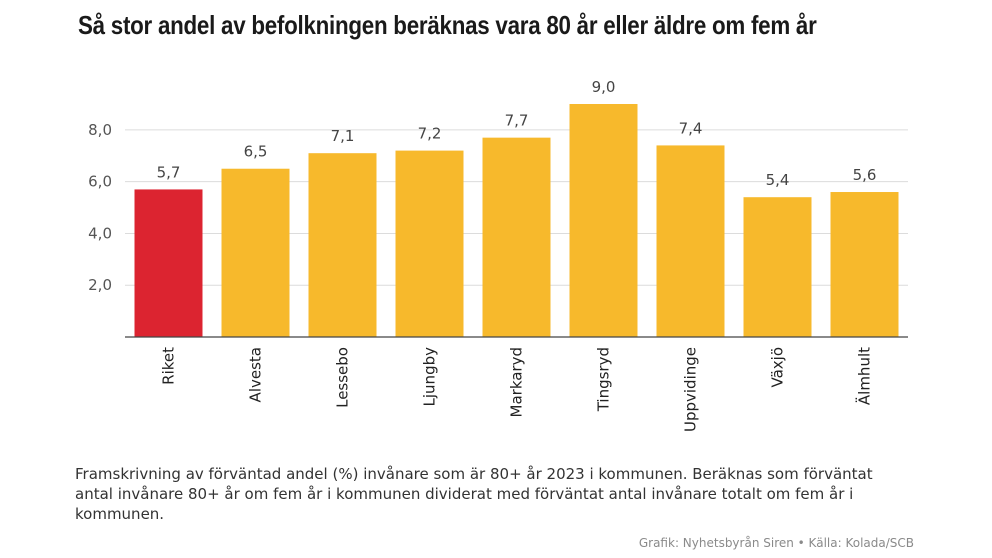  What do you see at coordinates (865, 175) in the screenshot?
I see `value-label: 5,6` at bounding box center [865, 175].